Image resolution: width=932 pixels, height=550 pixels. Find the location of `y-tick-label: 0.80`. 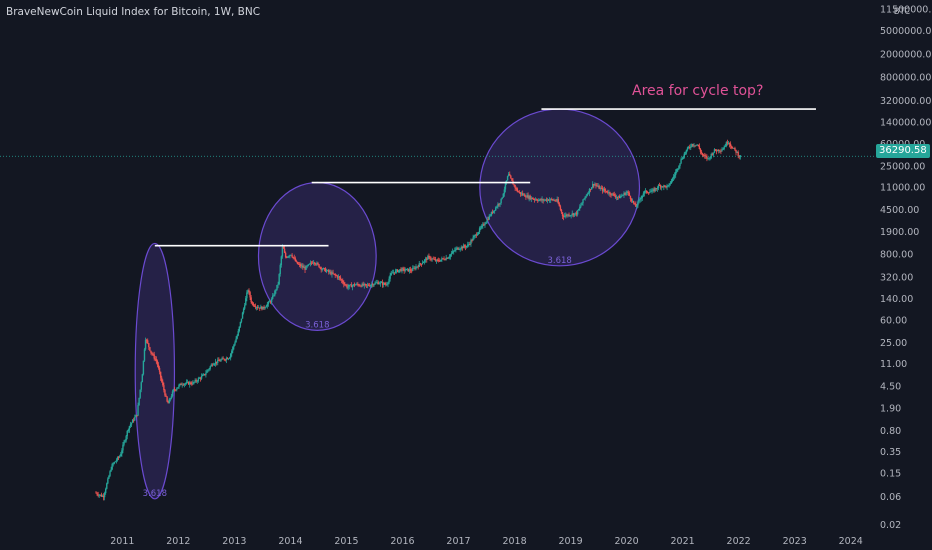

y-tick-label: 0.80 is located at coordinates (890, 431).